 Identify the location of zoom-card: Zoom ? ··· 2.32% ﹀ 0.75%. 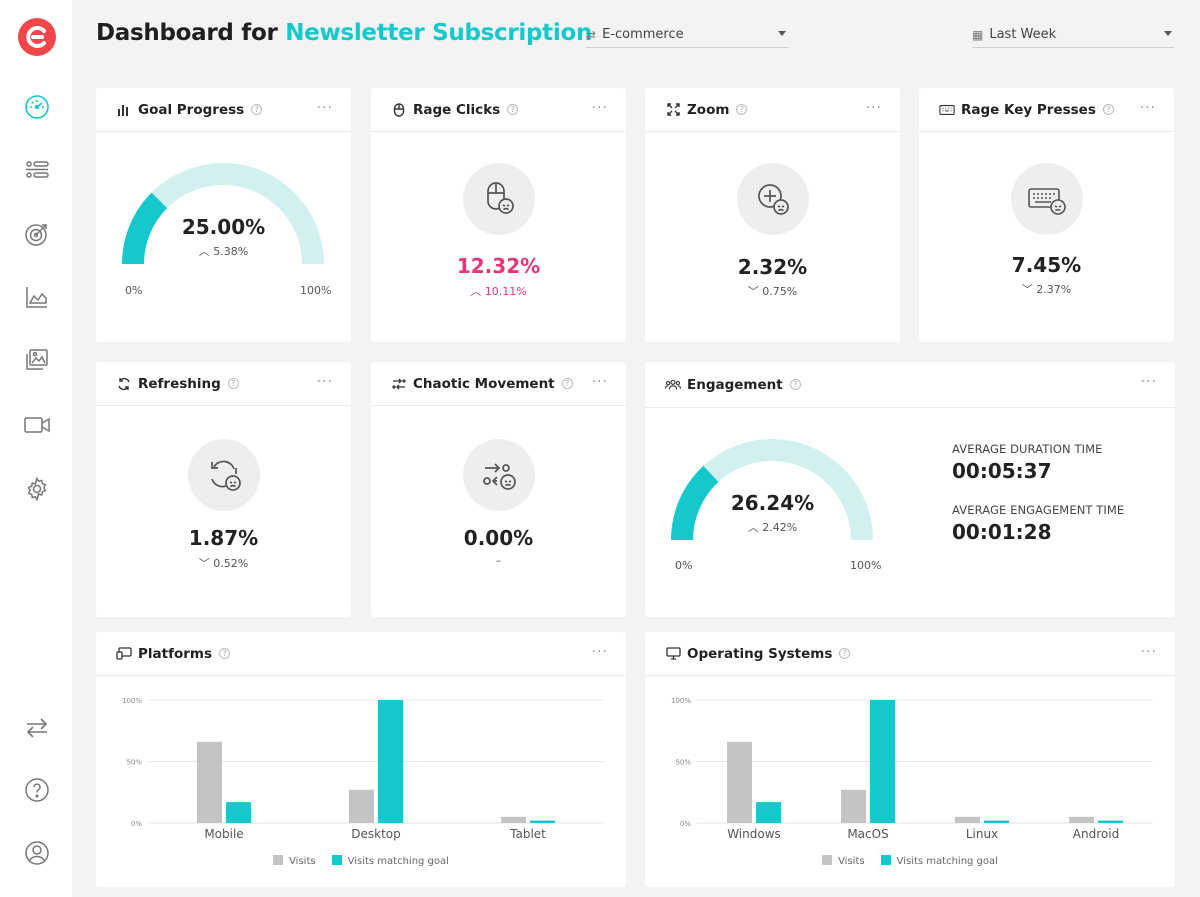
(772, 215).